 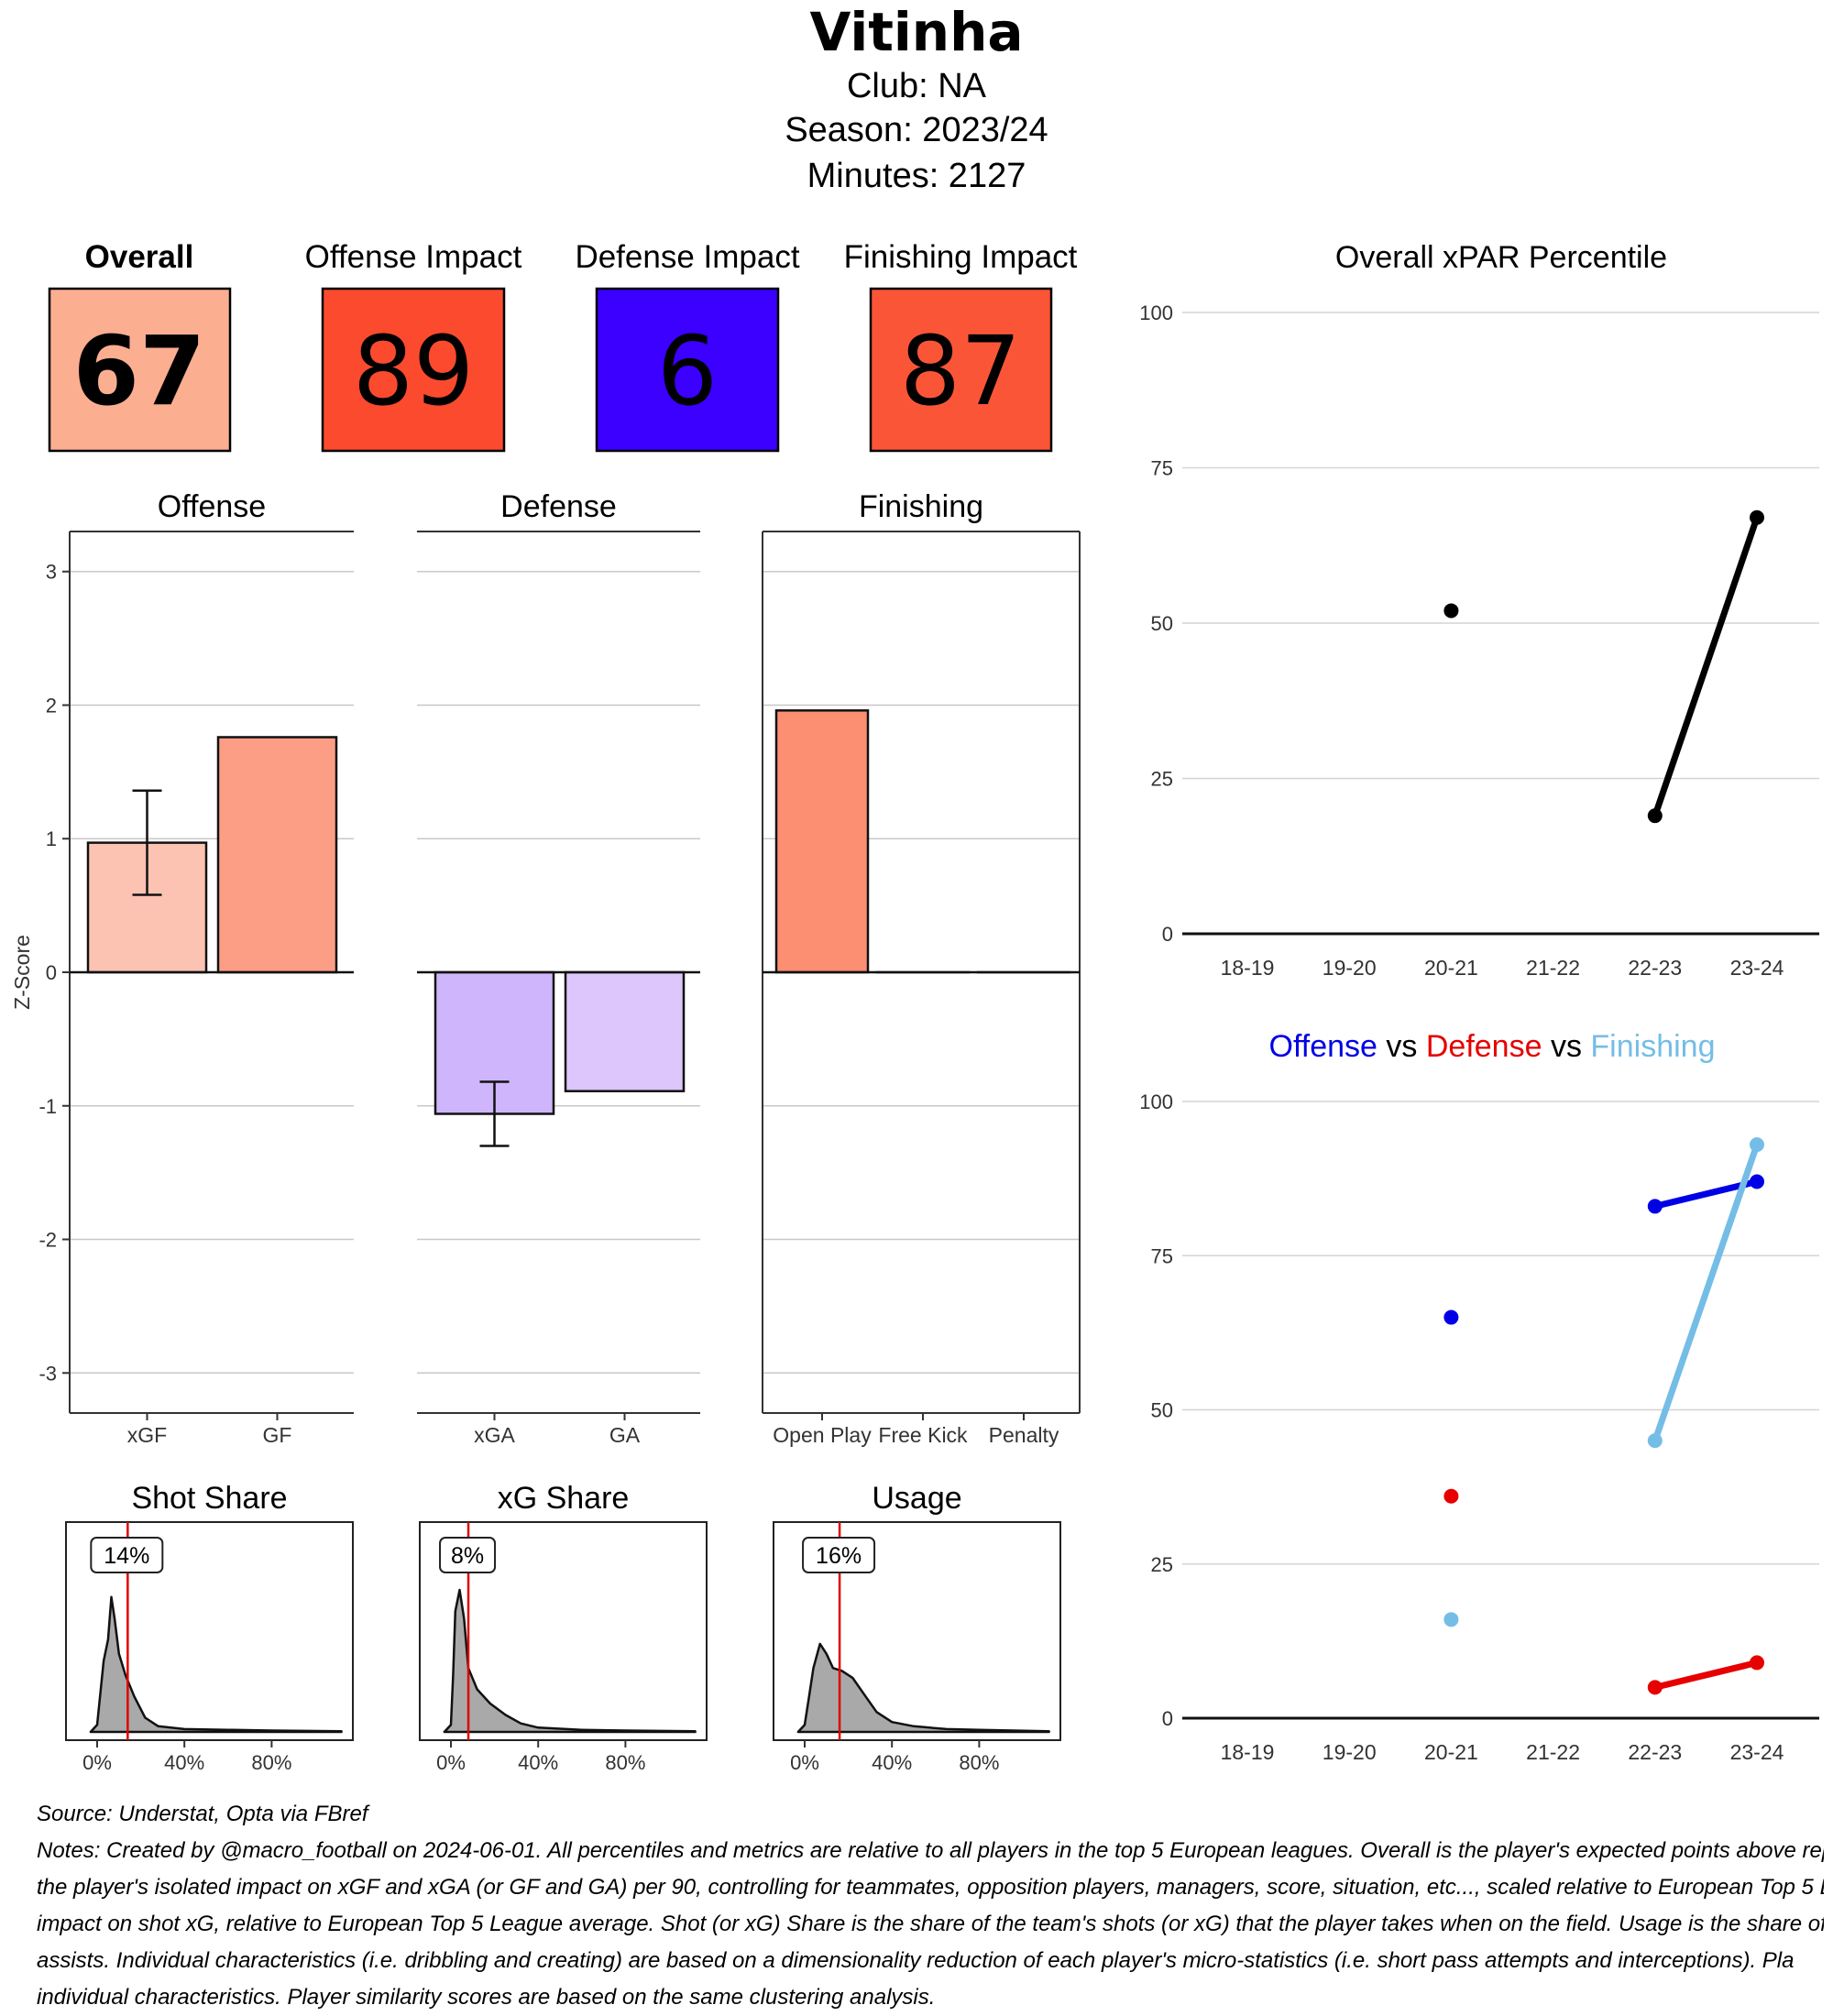 What do you see at coordinates (687, 371) in the screenshot?
I see `impact-value-defense: 6` at bounding box center [687, 371].